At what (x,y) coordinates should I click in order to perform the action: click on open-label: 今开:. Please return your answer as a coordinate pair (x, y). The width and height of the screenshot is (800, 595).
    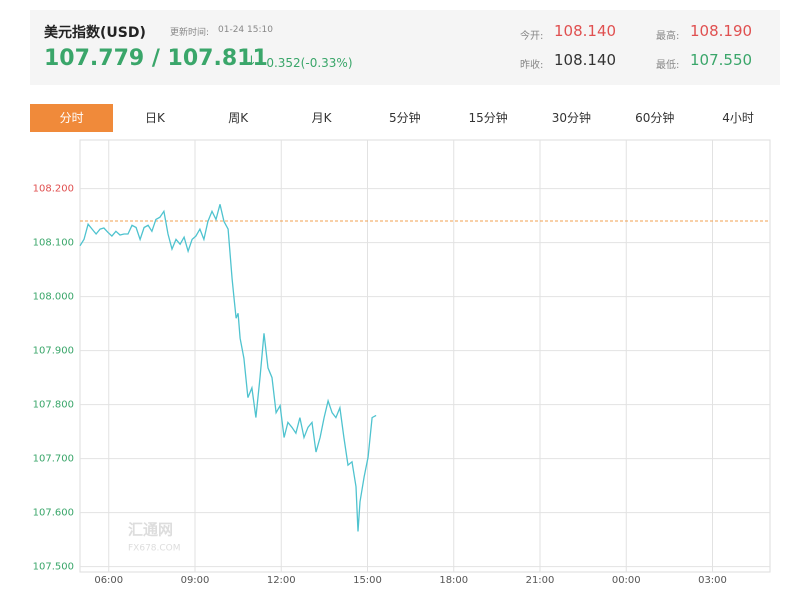
    Looking at the image, I should click on (532, 36).